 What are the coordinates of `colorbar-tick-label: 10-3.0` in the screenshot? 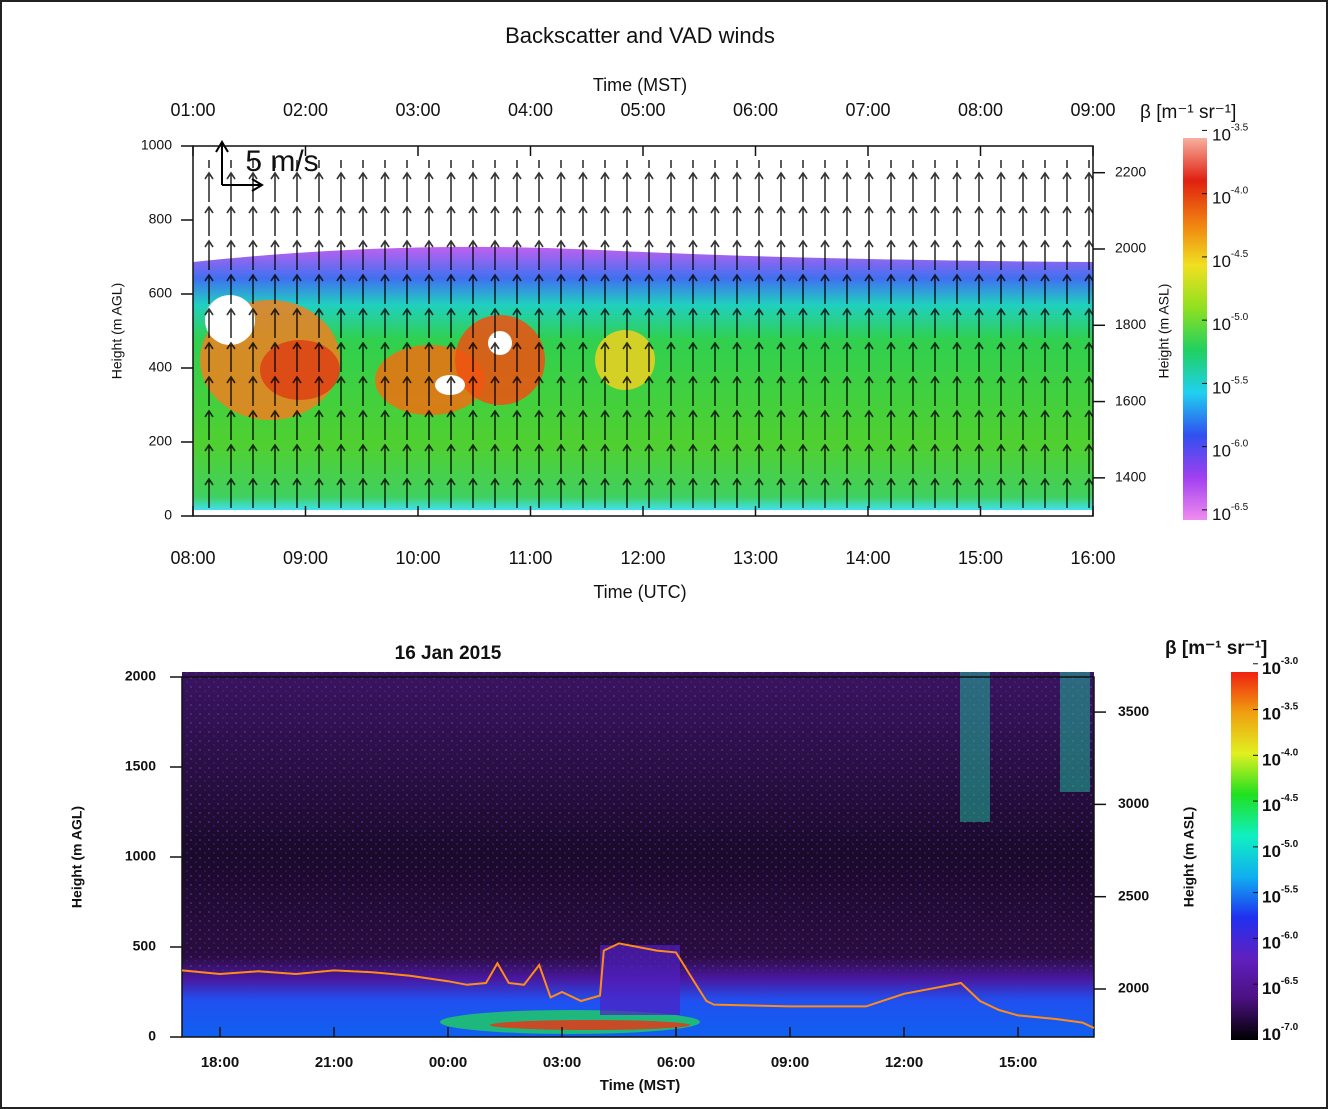 It's located at (1280, 666).